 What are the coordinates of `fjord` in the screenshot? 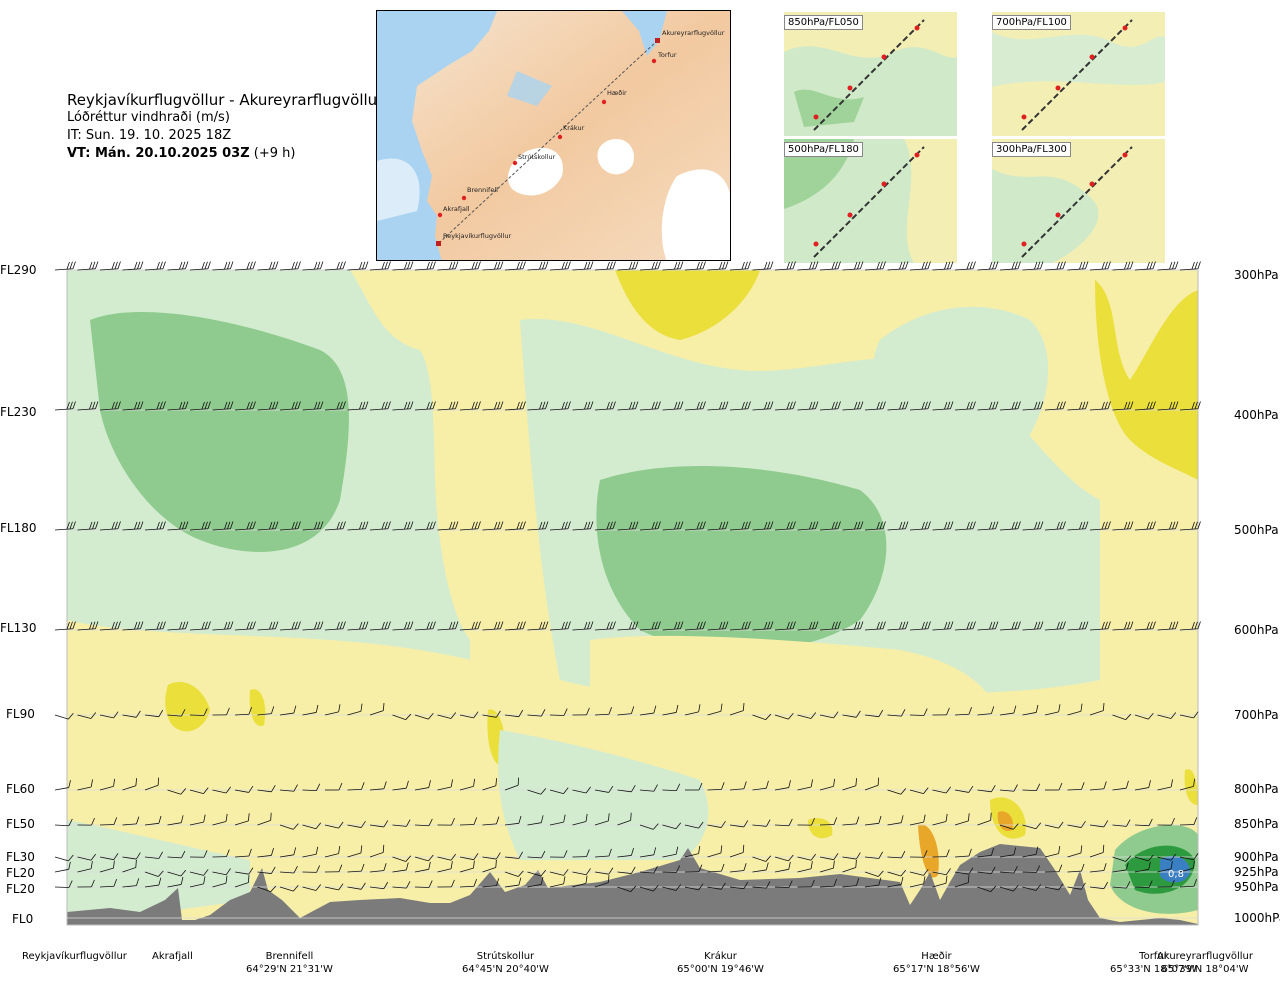 It's located at (644, 33).